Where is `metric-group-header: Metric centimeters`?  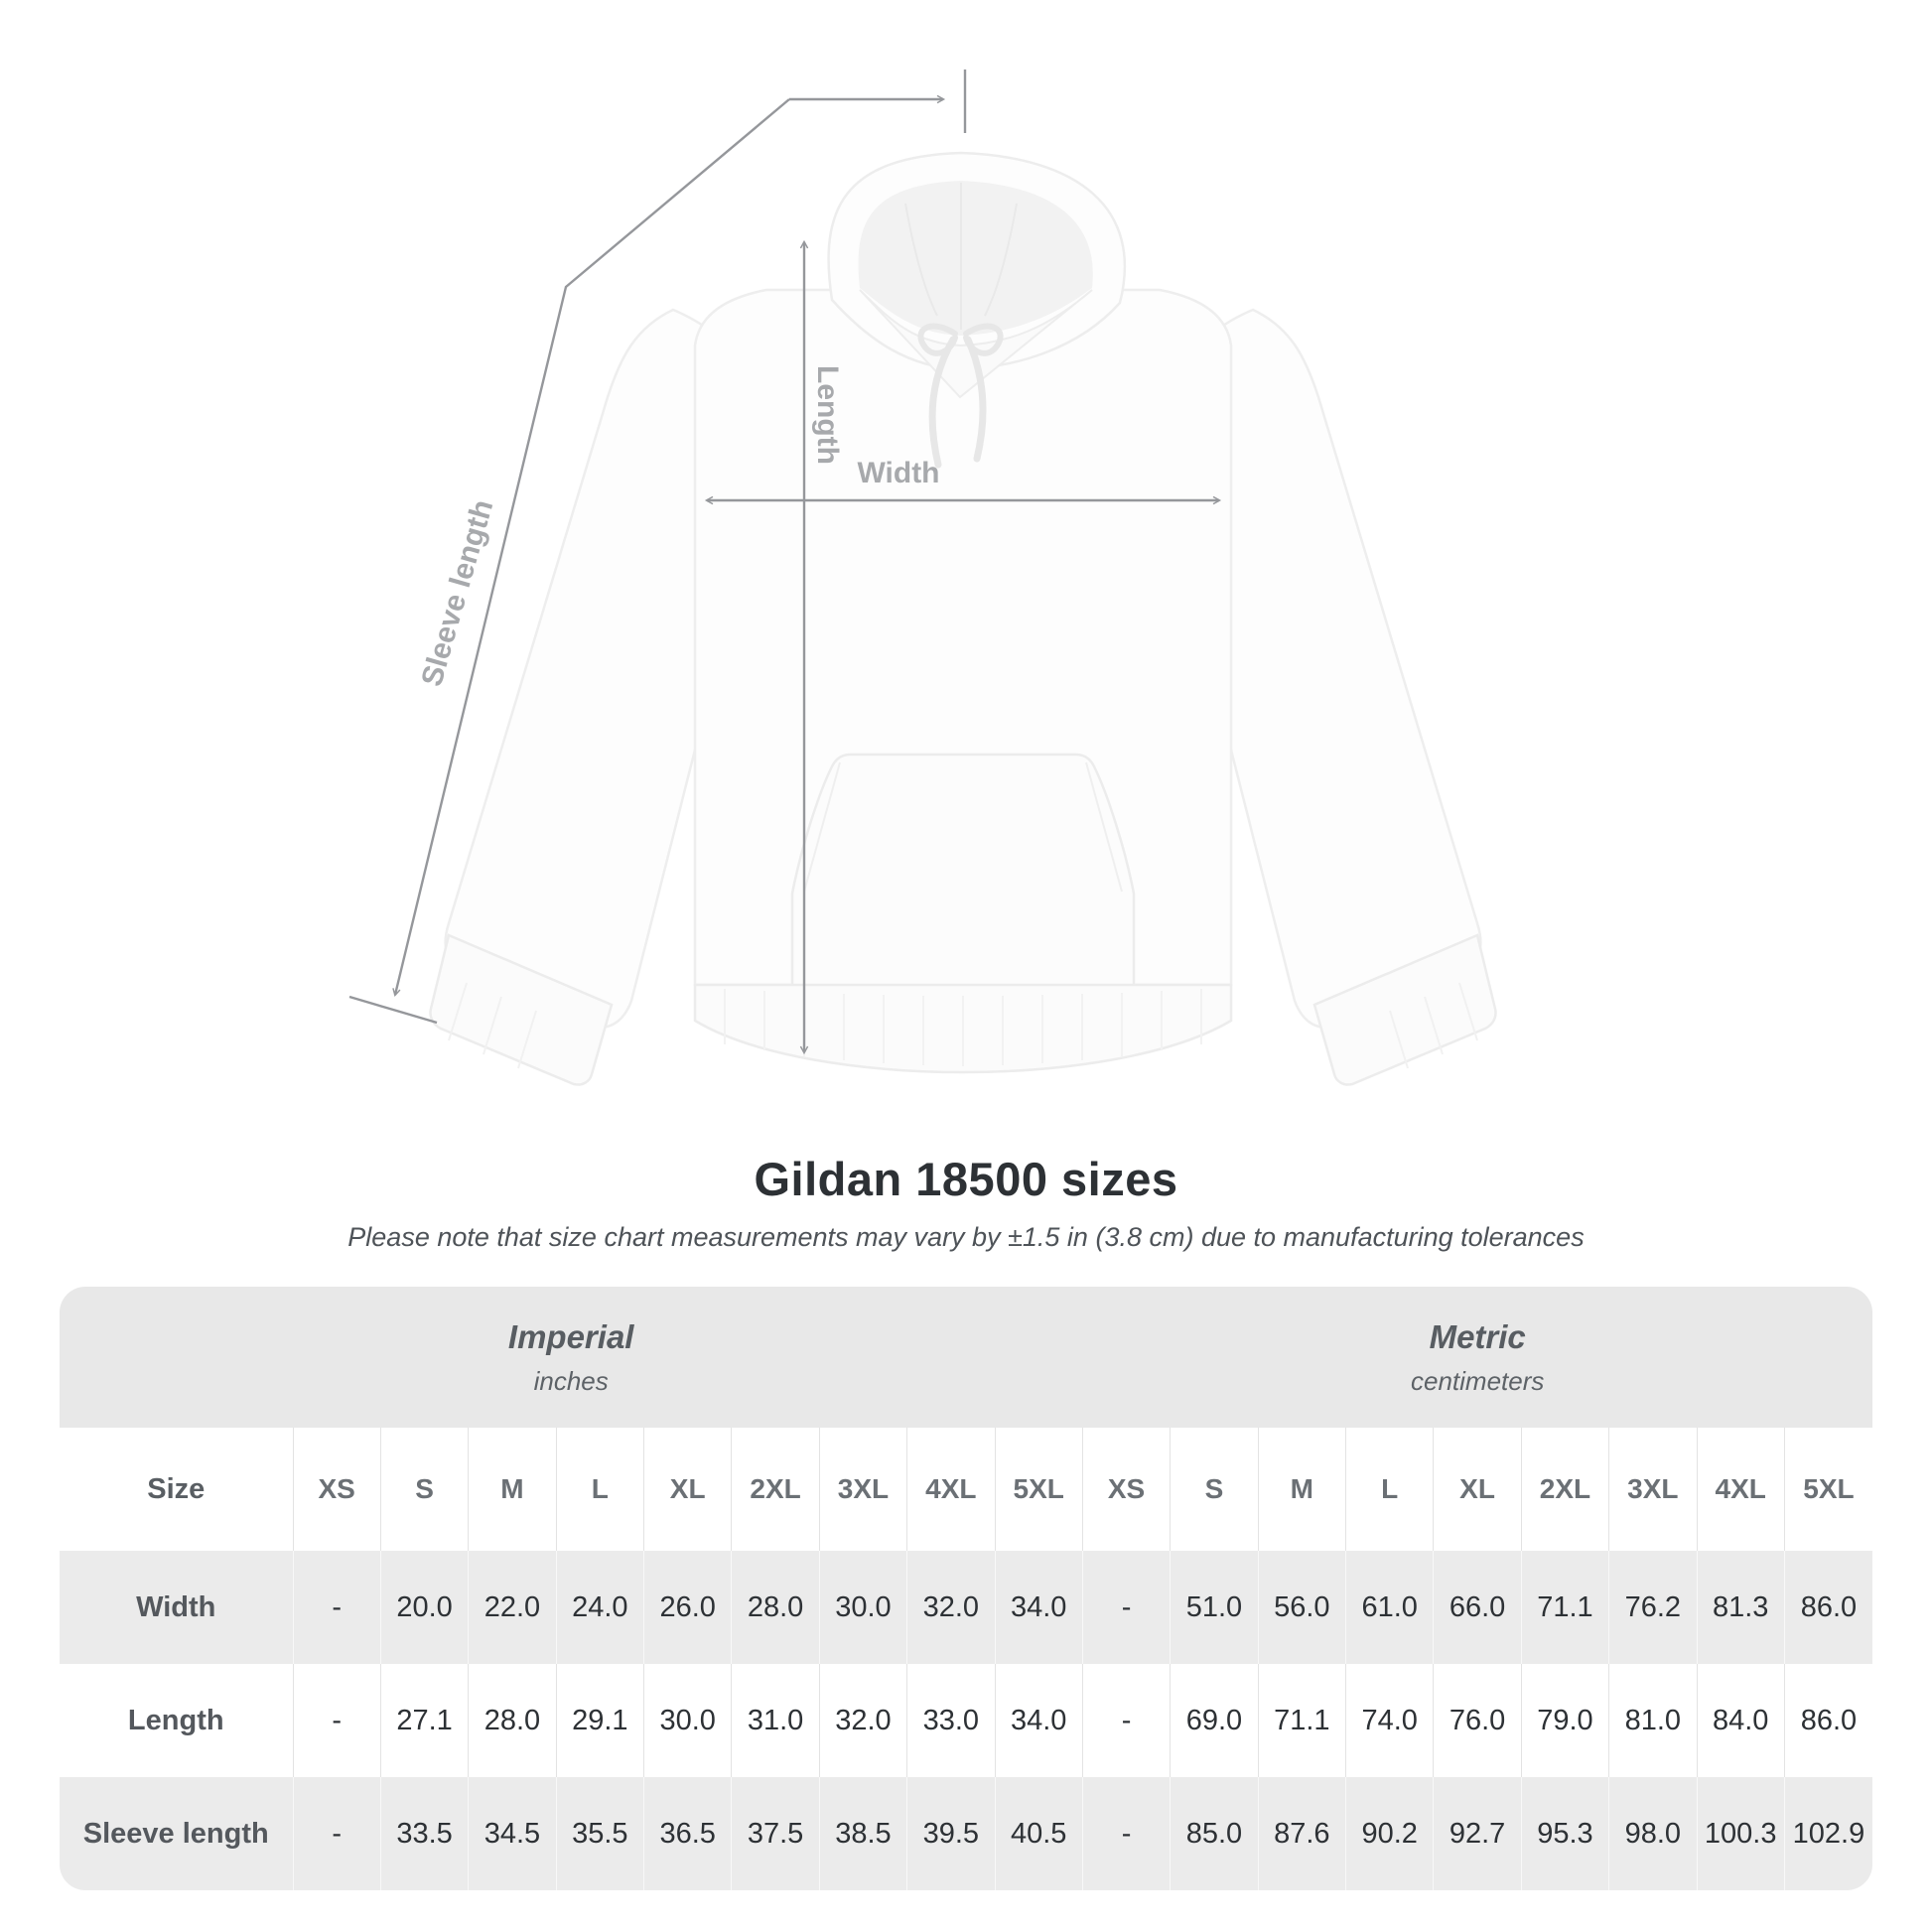
metric-group-header: Metric centimeters is located at coordinates (1477, 1358).